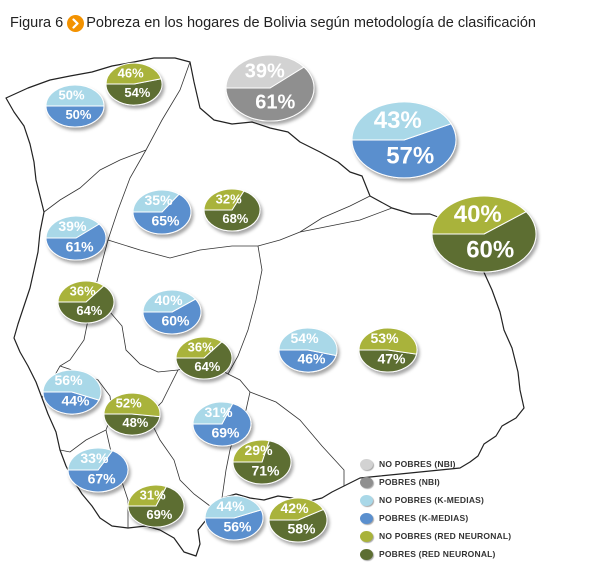 This screenshot has height=587, width=604. Describe the element at coordinates (391, 359) in the screenshot. I see `pie-label-pobres: 47%` at that location.